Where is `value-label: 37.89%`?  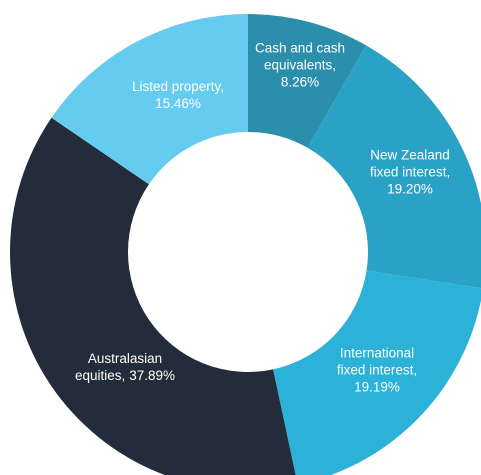
value-label: 37.89% is located at coordinates (152, 375).